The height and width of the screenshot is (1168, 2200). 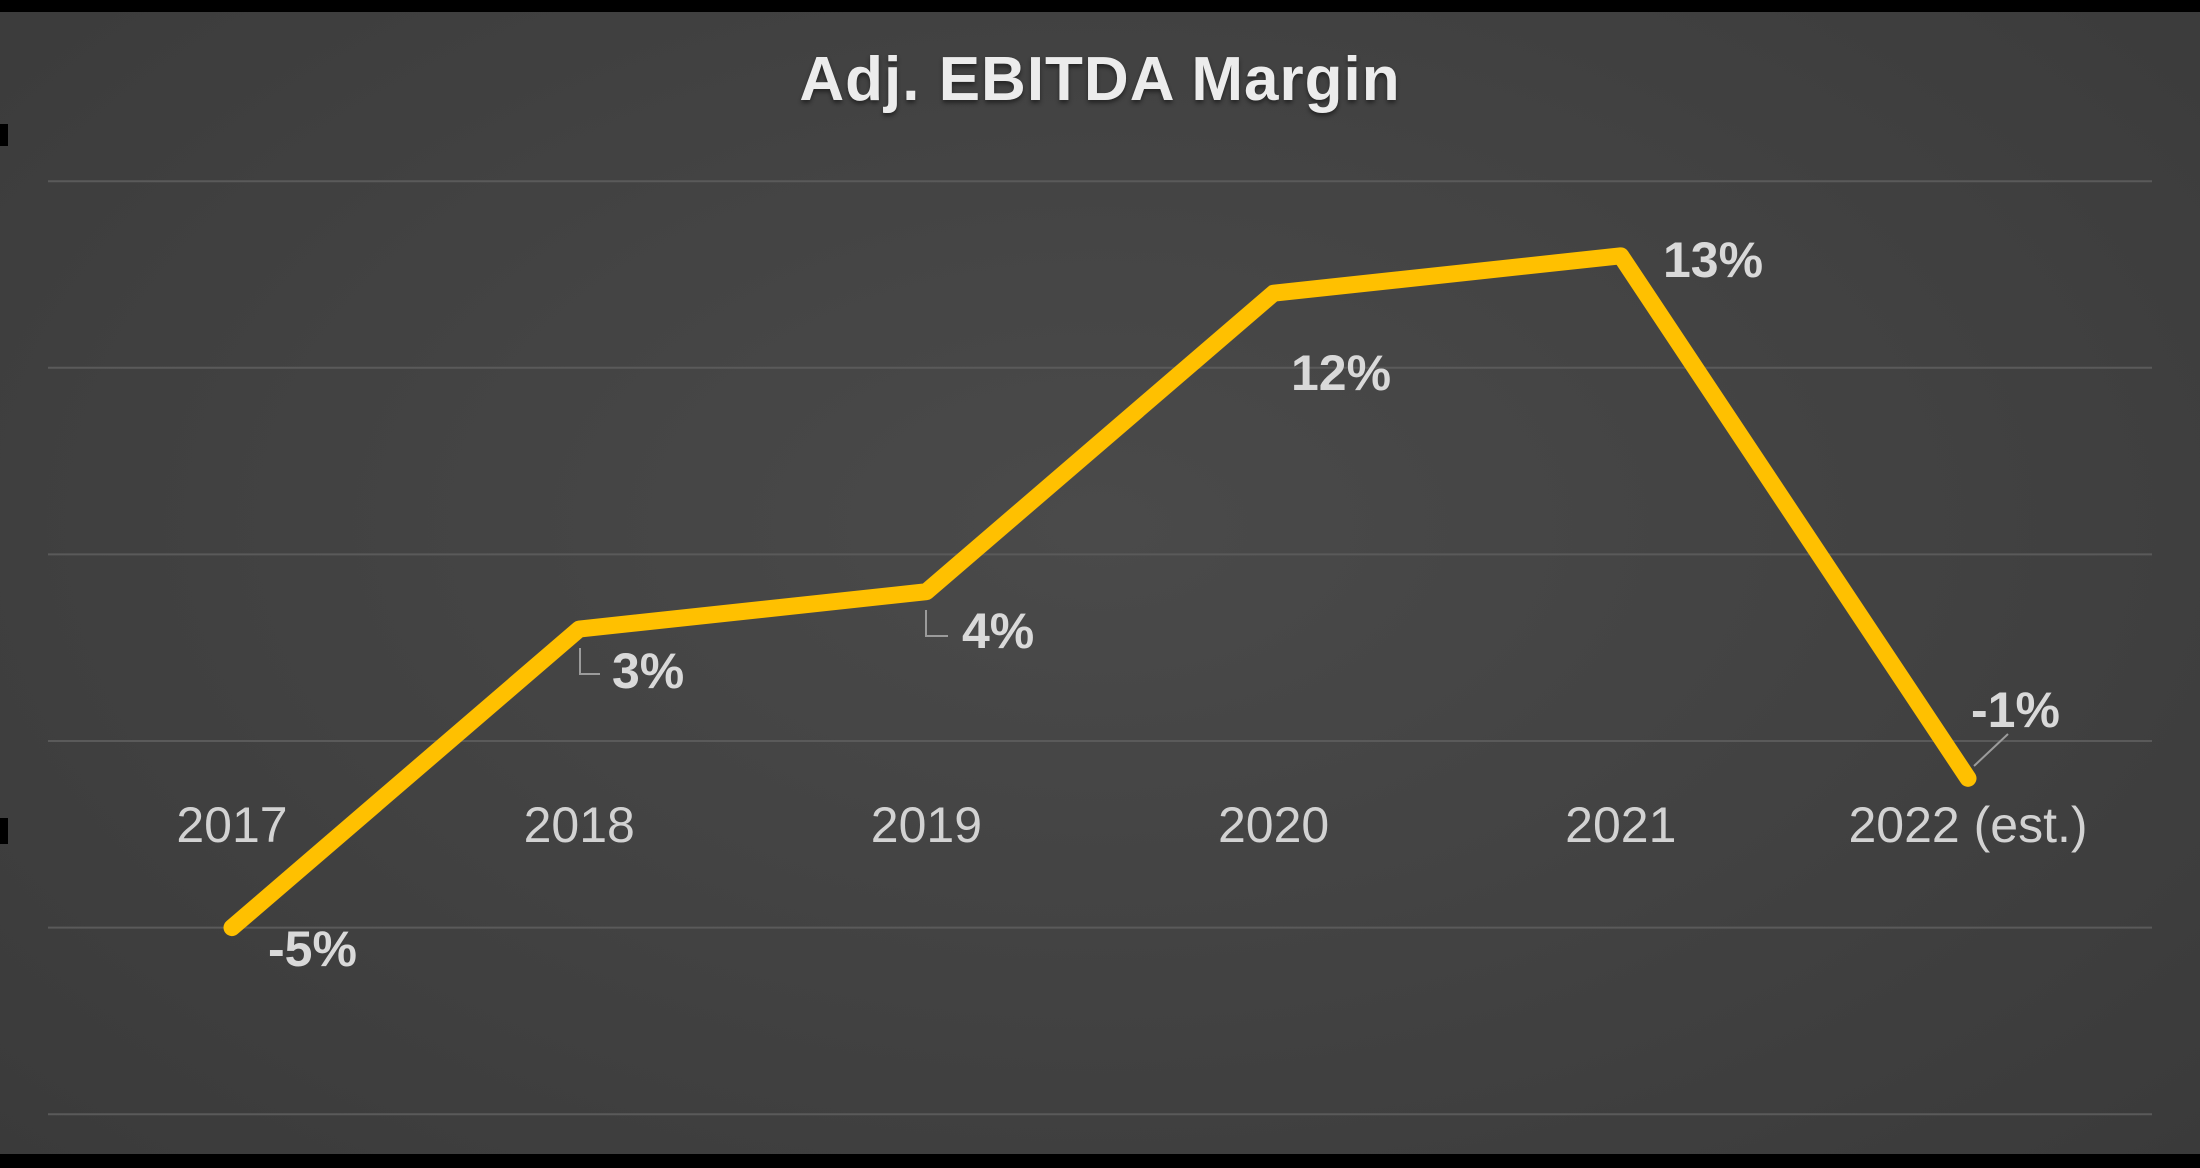 I want to click on x-axis-label: 2017, so click(x=231, y=825).